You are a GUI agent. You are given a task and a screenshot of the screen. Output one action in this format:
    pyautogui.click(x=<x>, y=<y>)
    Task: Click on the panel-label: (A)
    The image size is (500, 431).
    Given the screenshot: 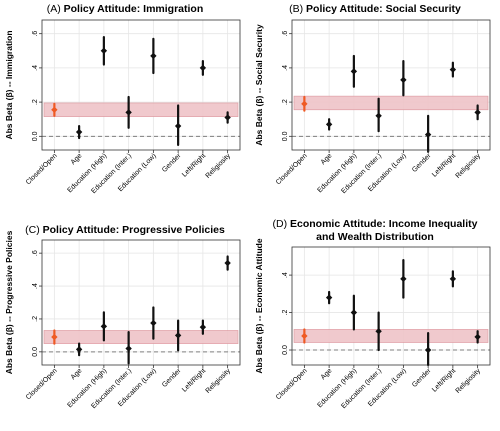 What is the action you would take?
    pyautogui.click(x=53, y=9)
    